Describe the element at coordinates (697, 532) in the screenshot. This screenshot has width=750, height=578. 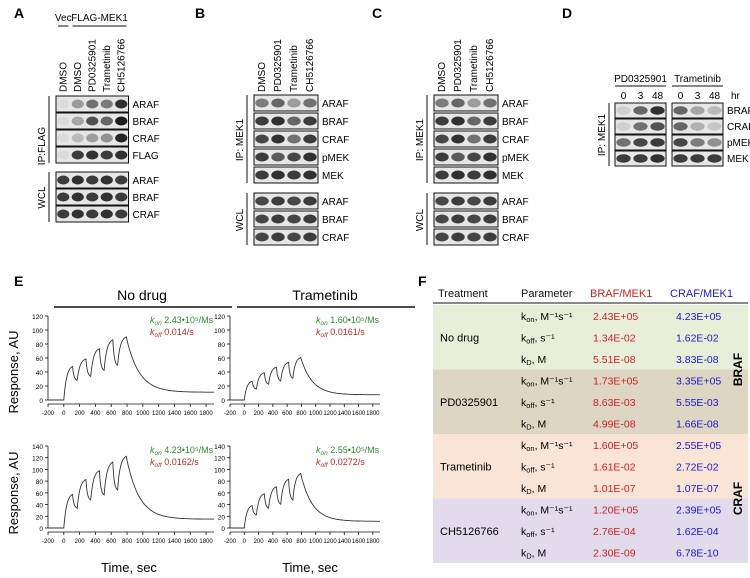
I see `value-craf: 1.62E-04` at that location.